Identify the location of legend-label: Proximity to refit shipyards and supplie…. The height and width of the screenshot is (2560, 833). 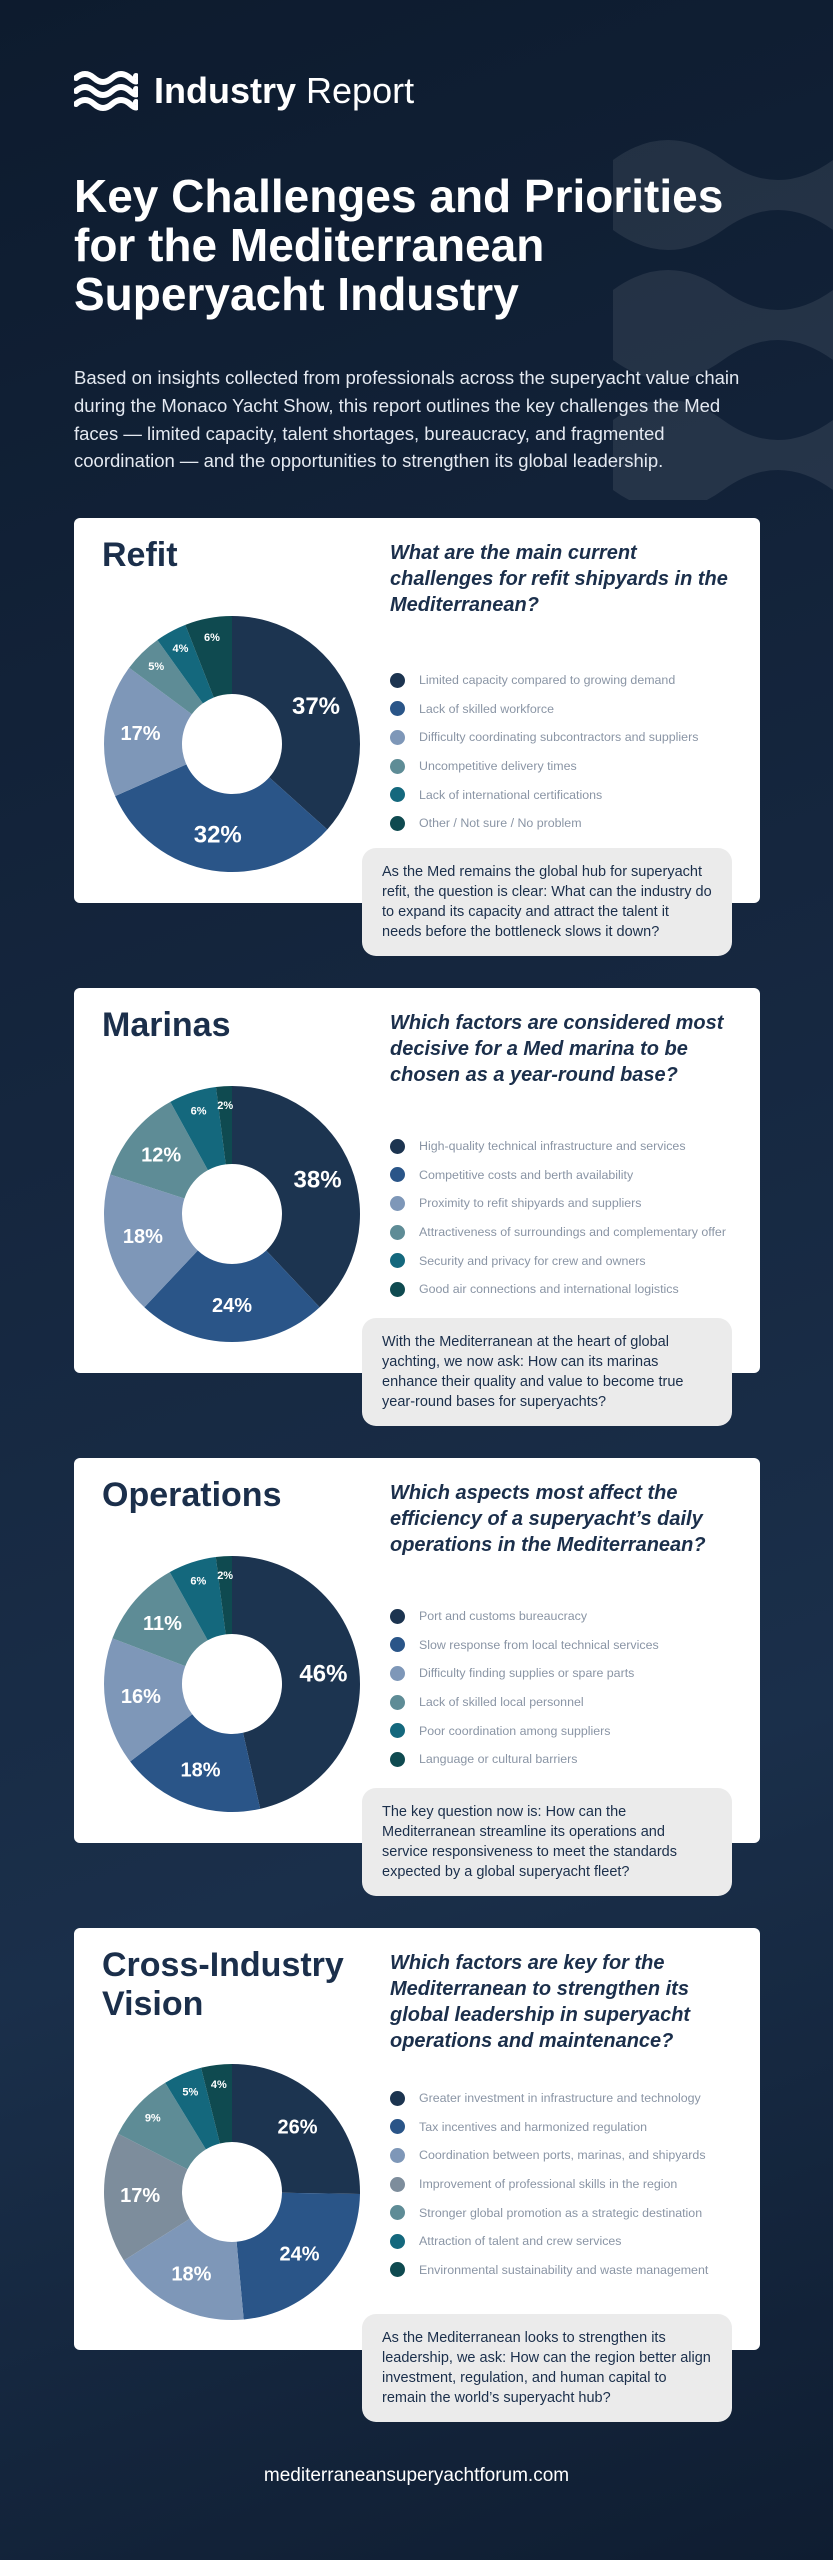
(530, 1203).